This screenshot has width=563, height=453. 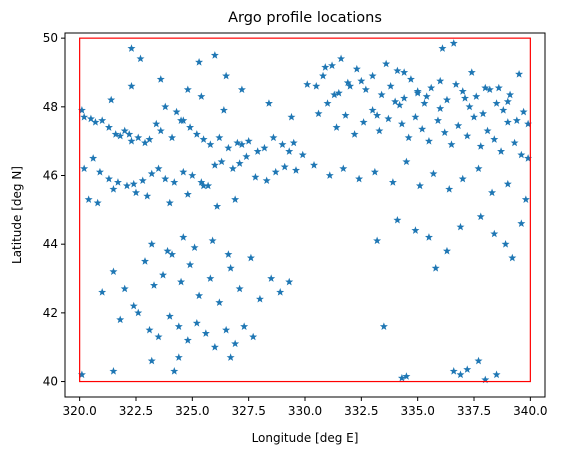 I want to click on y-tick-label: 42, so click(x=50, y=313).